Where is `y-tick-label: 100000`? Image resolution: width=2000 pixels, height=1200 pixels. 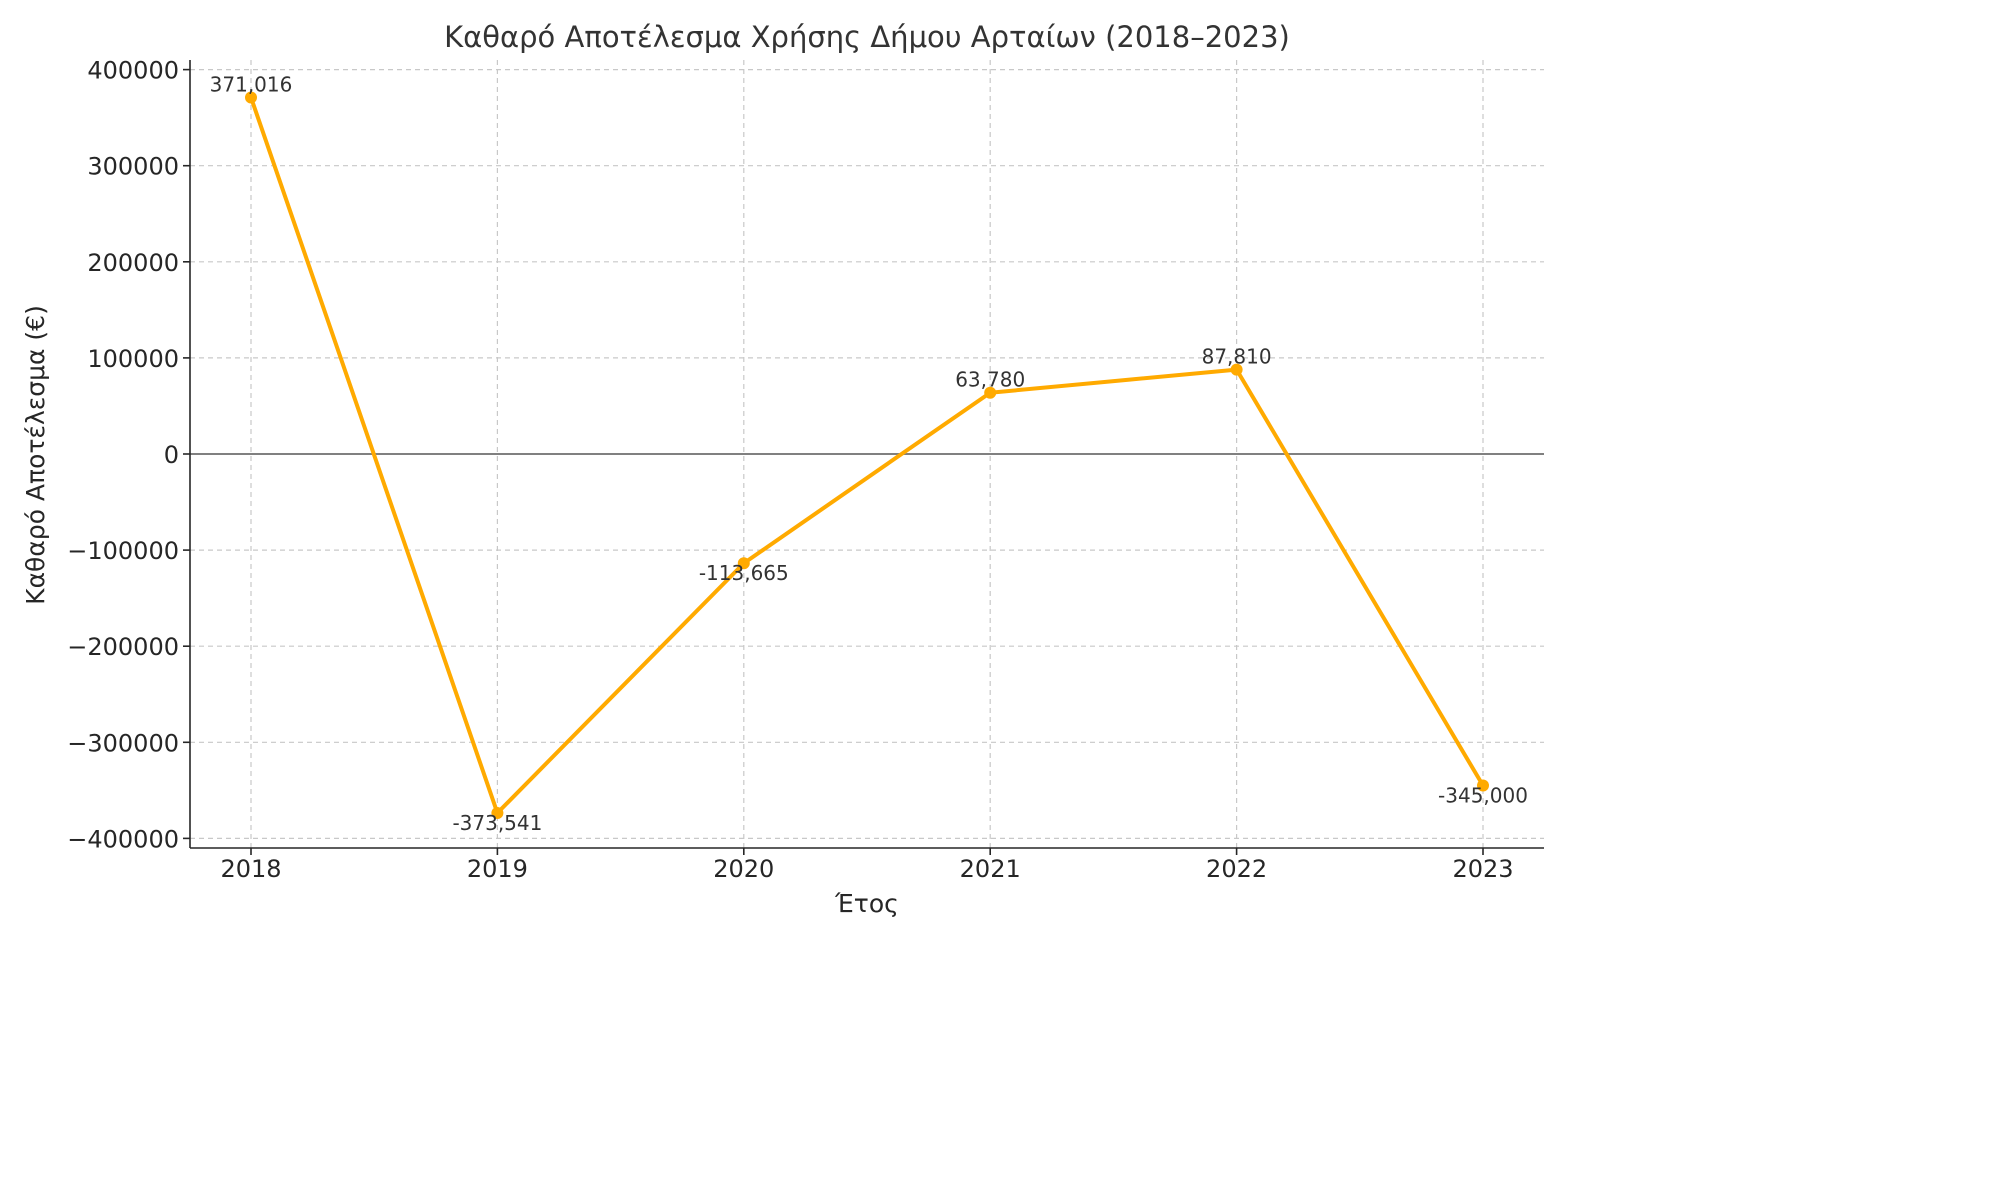
y-tick-label: 100000 is located at coordinates (133, 359).